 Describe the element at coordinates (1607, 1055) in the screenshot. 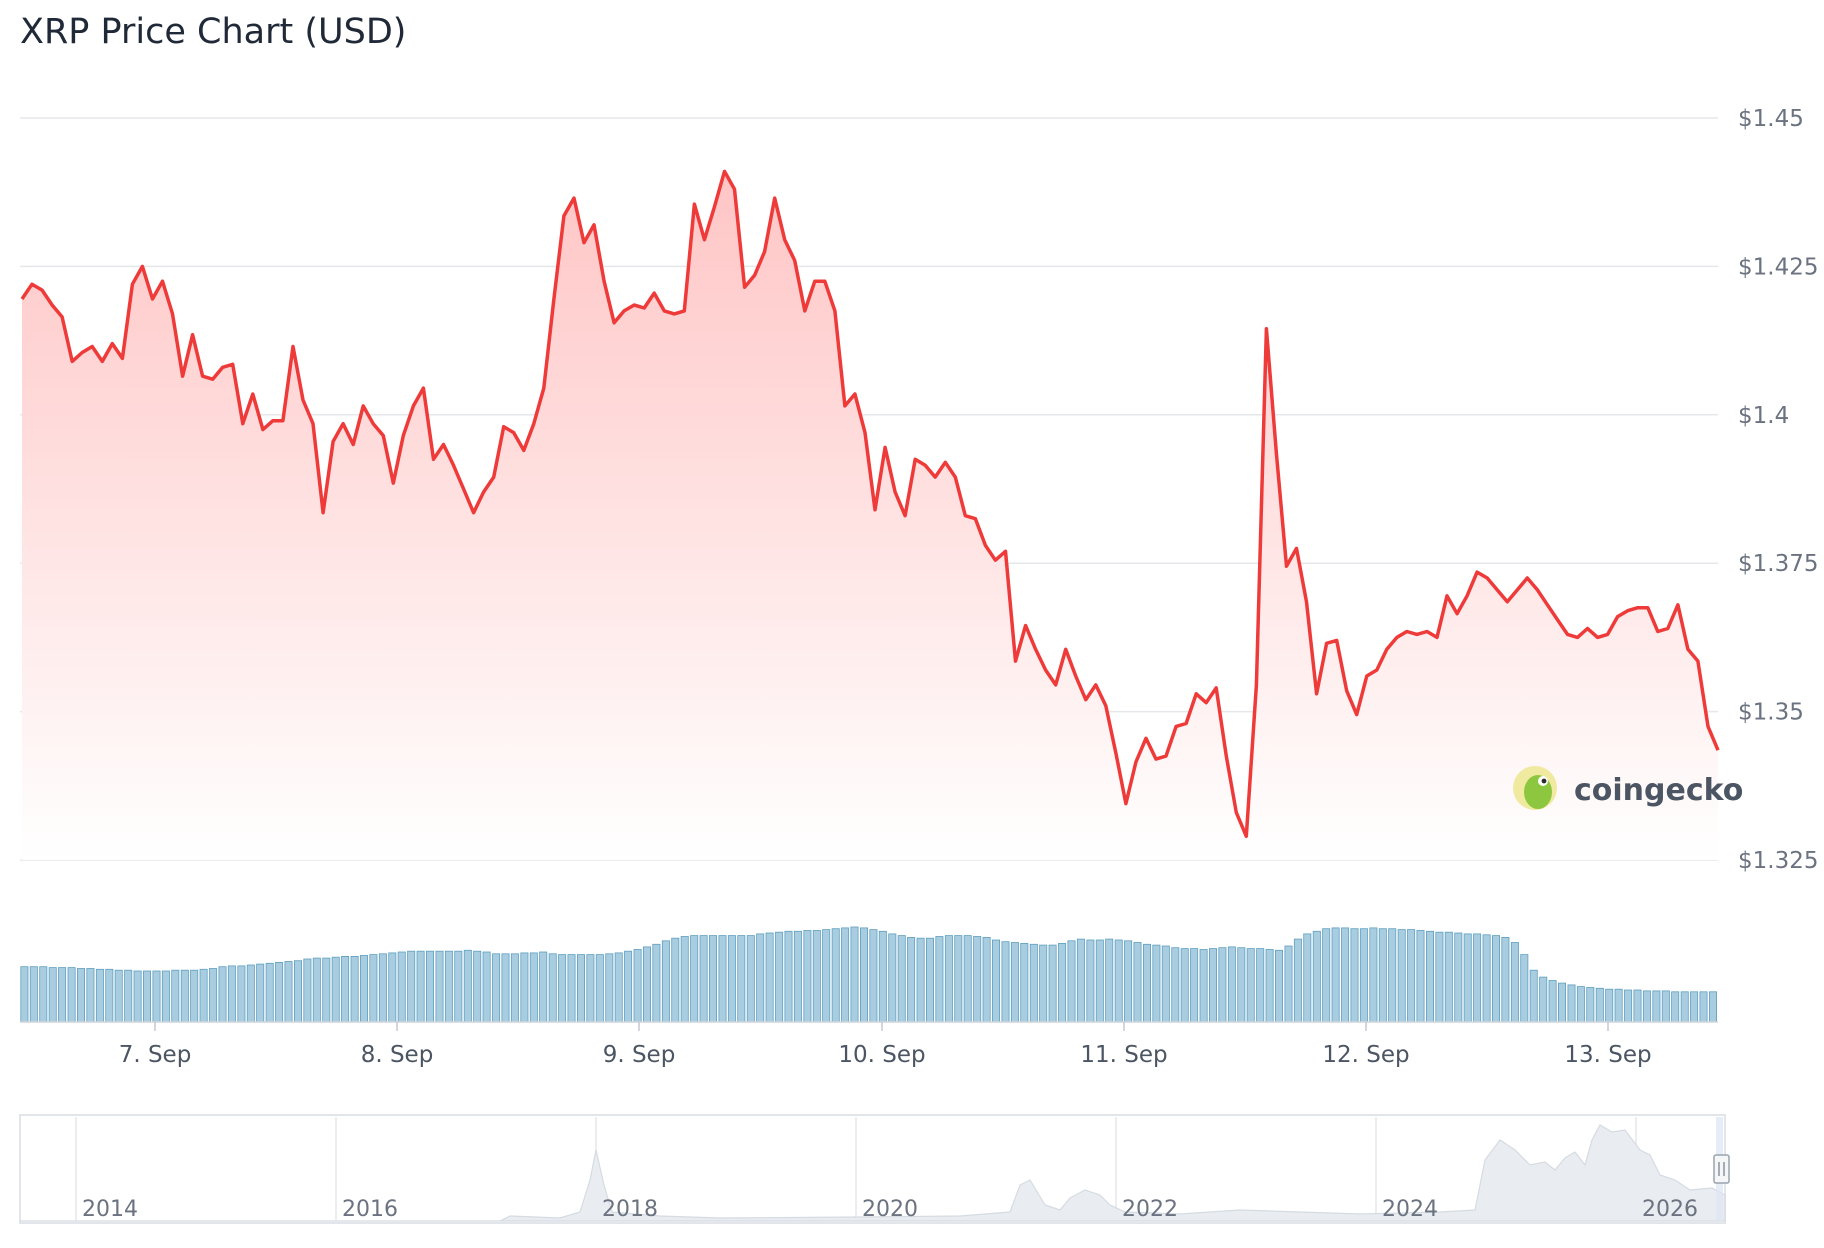

I see `x-tick-label: 13. Sep` at that location.